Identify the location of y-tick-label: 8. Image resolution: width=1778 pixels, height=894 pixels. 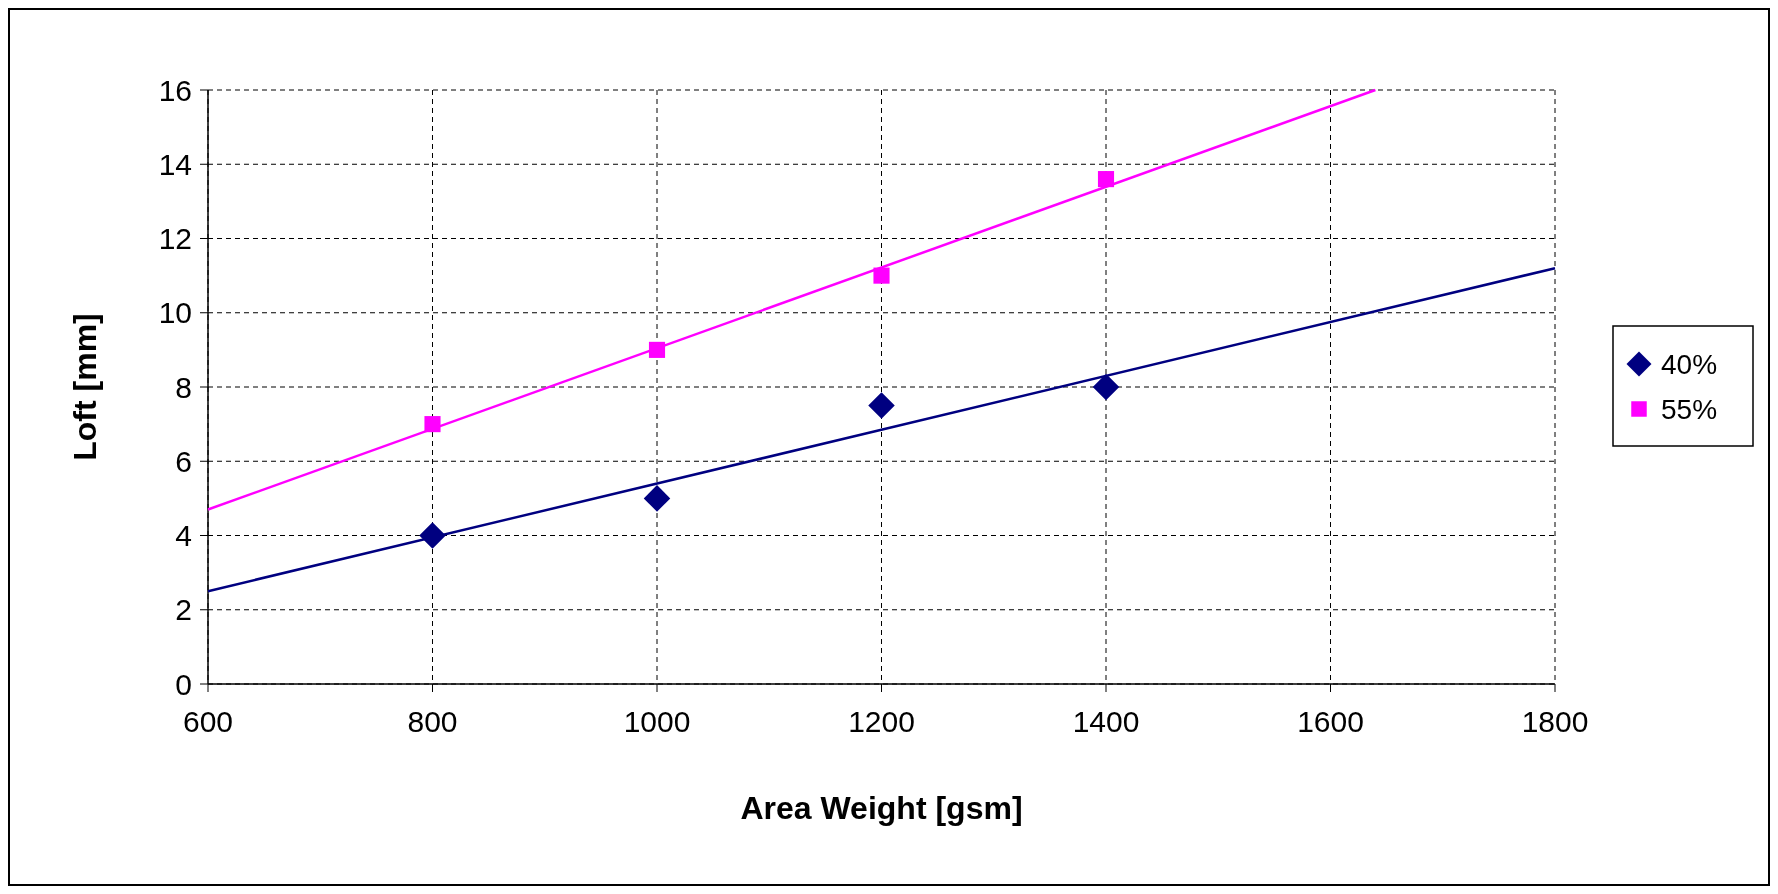
(183, 387).